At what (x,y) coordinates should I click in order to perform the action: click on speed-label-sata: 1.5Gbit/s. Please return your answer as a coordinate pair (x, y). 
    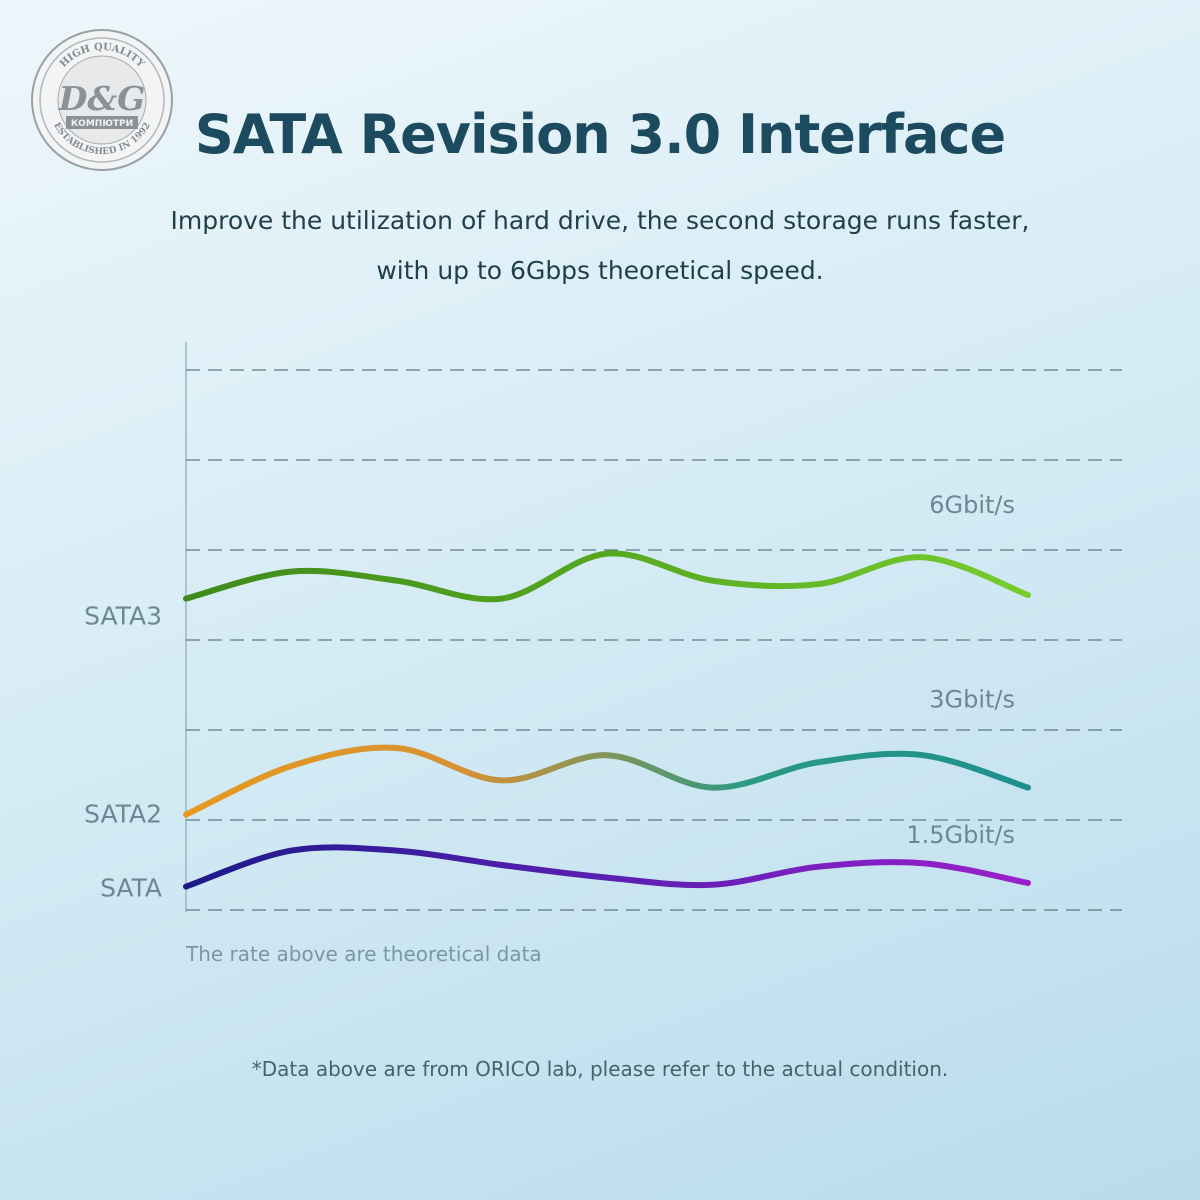
    Looking at the image, I should click on (960, 835).